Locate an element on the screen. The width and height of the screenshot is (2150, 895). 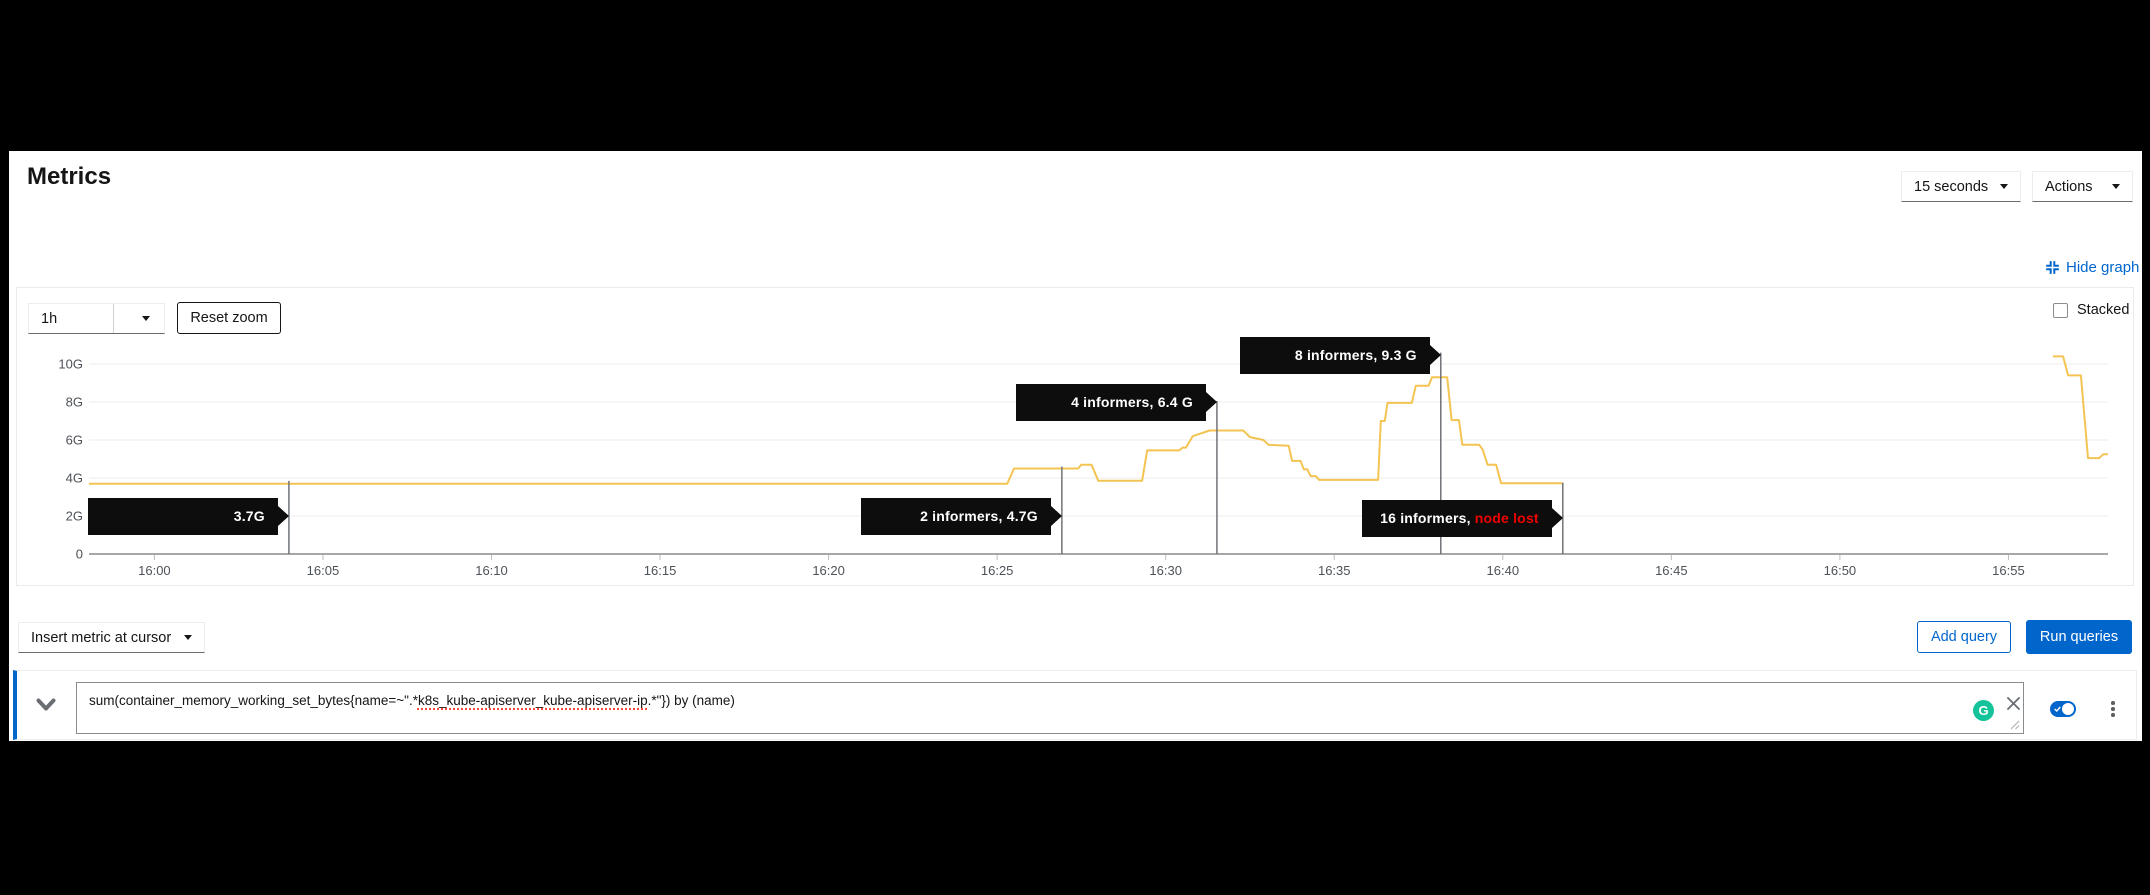
hide-graph-link: Hide graph is located at coordinates (2092, 267).